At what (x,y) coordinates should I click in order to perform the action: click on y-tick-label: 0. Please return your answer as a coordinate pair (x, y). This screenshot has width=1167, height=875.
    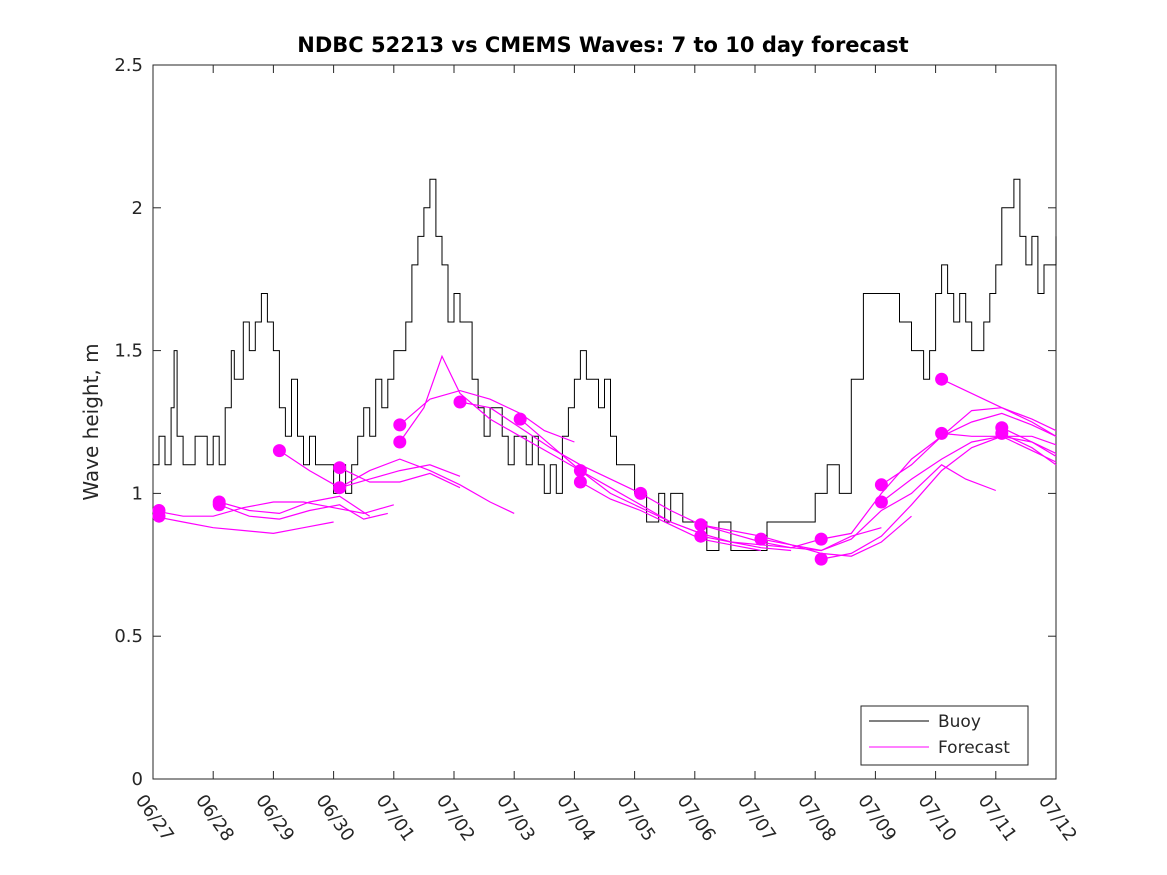
    Looking at the image, I should click on (137, 779).